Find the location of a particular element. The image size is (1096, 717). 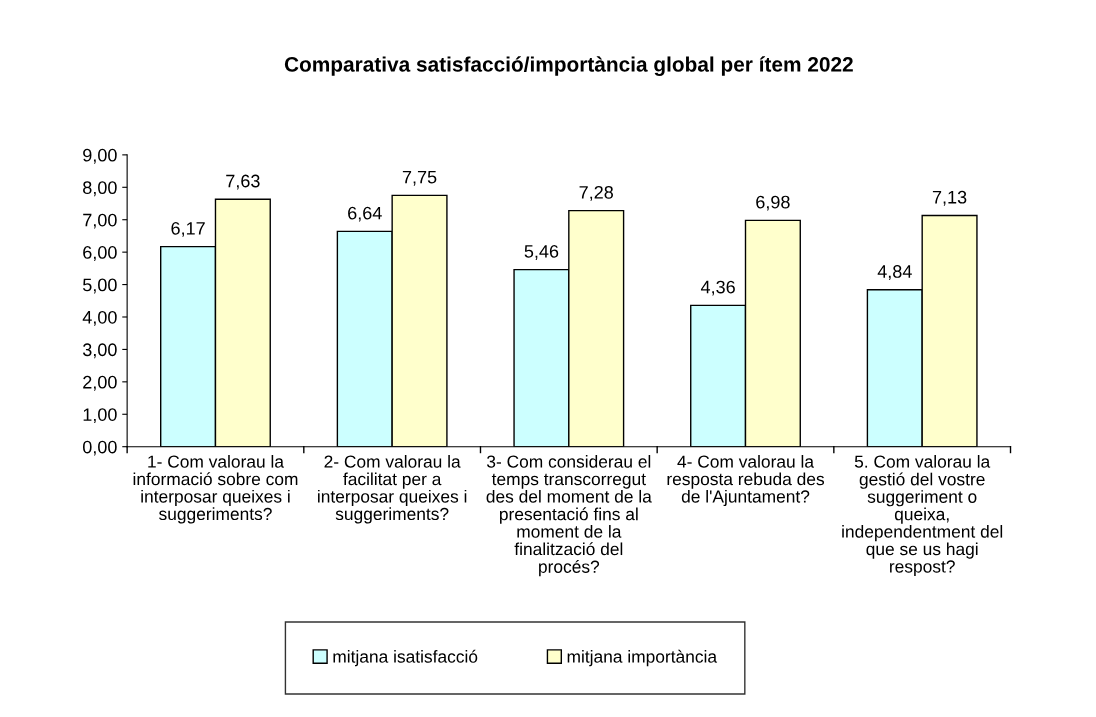

legend-label: mitjana importància is located at coordinates (642, 658).